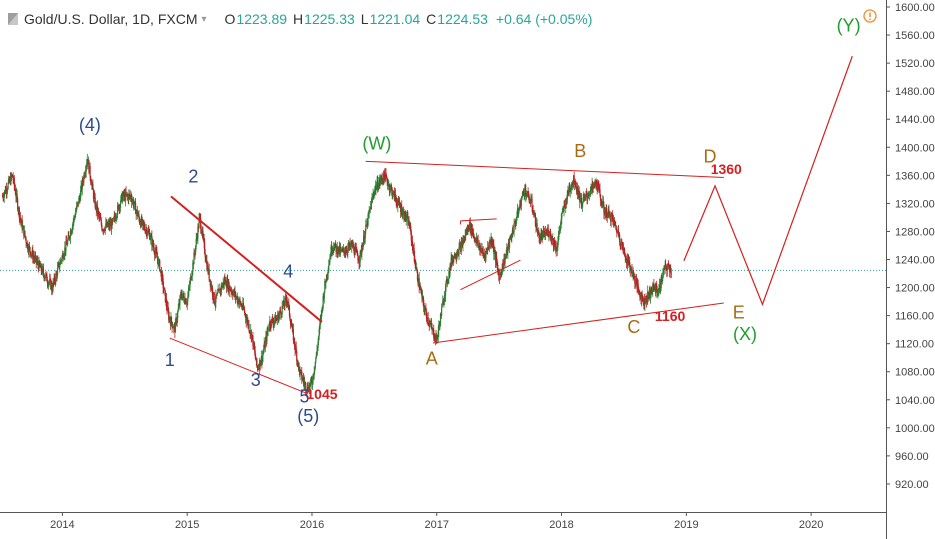 This screenshot has height=539, width=935. What do you see at coordinates (111, 19) in the screenshot?
I see `symbol-title: Gold/U.S. Dollar, 1D, FXCM` at bounding box center [111, 19].